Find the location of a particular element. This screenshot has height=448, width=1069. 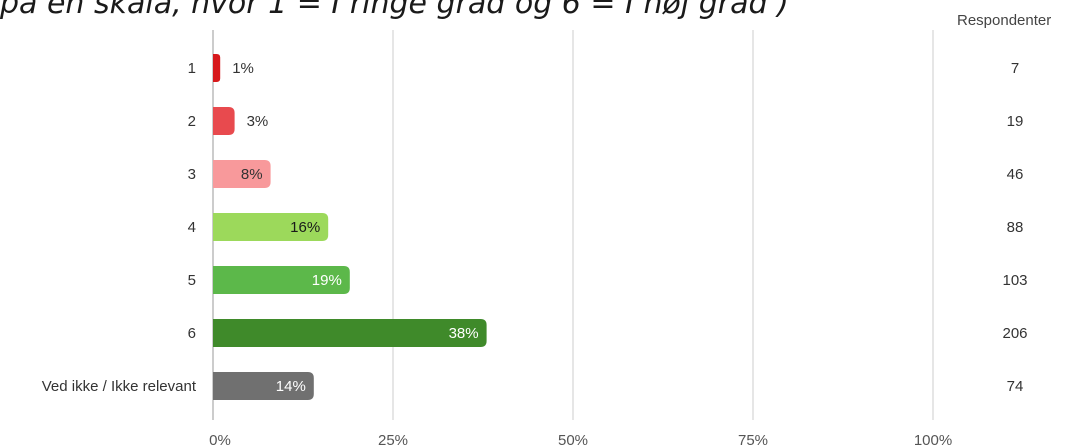

category-label: 5 is located at coordinates (192, 280).